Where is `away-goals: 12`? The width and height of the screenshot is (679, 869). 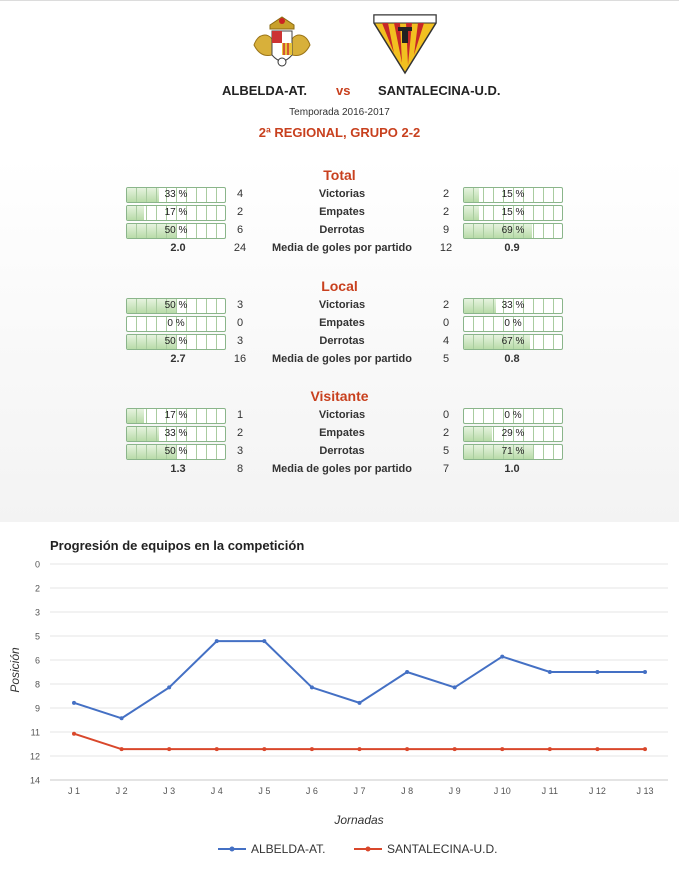 away-goals: 12 is located at coordinates (446, 248).